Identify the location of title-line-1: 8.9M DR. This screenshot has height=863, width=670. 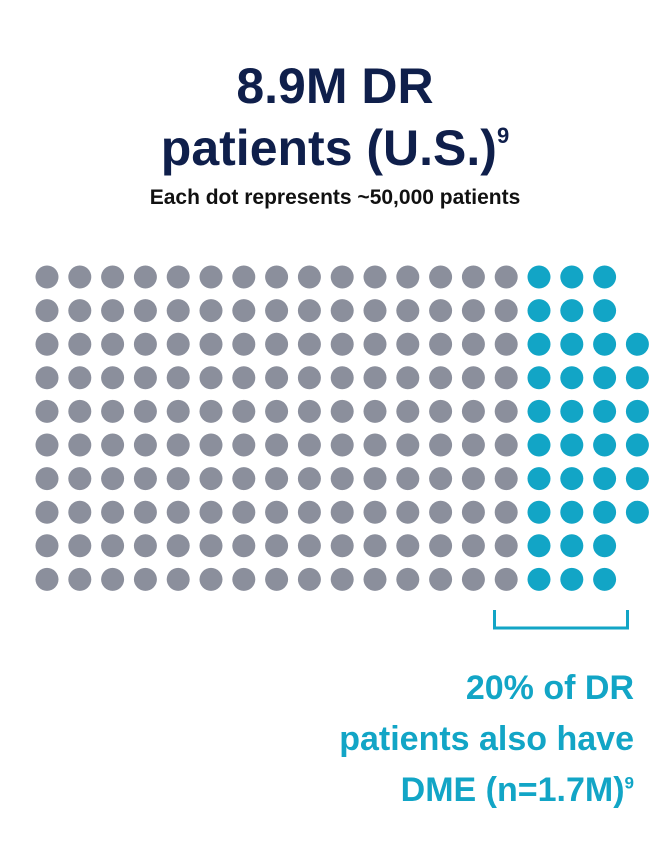
(335, 86).